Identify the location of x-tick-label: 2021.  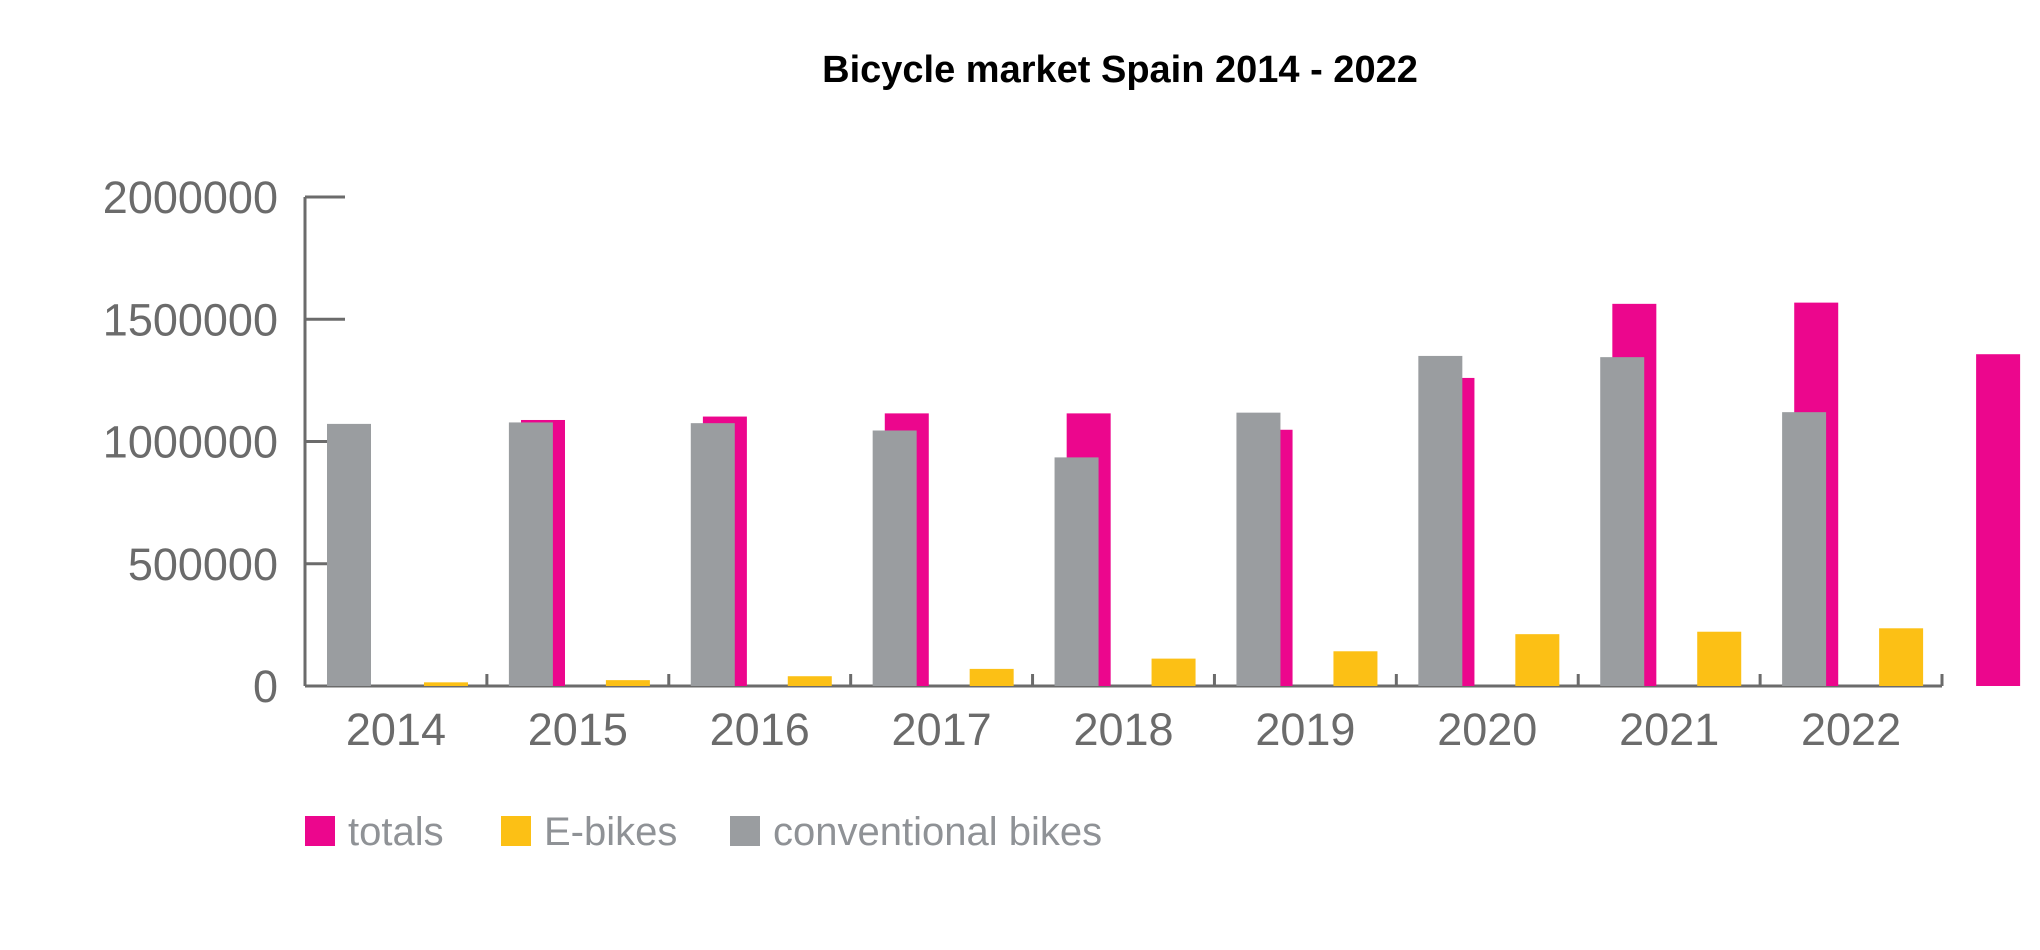
(1669, 729).